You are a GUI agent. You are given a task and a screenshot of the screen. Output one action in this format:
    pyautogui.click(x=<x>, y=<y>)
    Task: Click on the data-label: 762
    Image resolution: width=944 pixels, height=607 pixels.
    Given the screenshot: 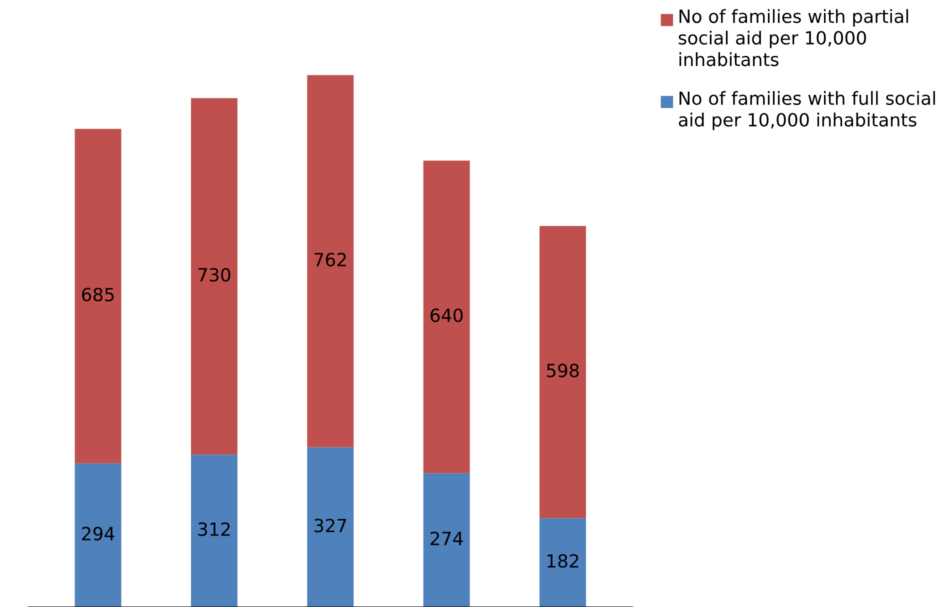 What is the action you would take?
    pyautogui.click(x=330, y=259)
    